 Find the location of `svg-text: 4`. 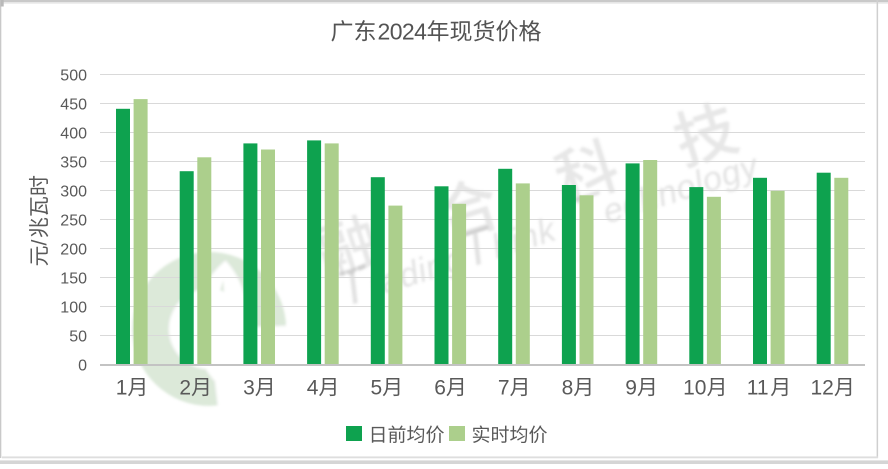

svg-text: 4 is located at coordinates (313, 388).